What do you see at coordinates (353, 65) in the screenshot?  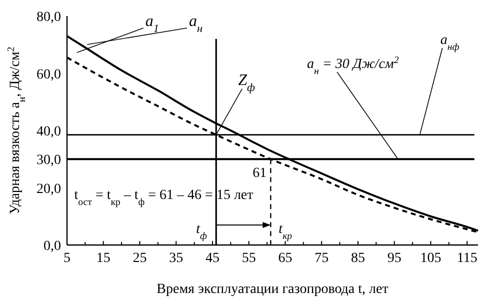 I see `ref-line-label: a$_{н}$ = 30 Дж/см$^{2}$` at bounding box center [353, 65].